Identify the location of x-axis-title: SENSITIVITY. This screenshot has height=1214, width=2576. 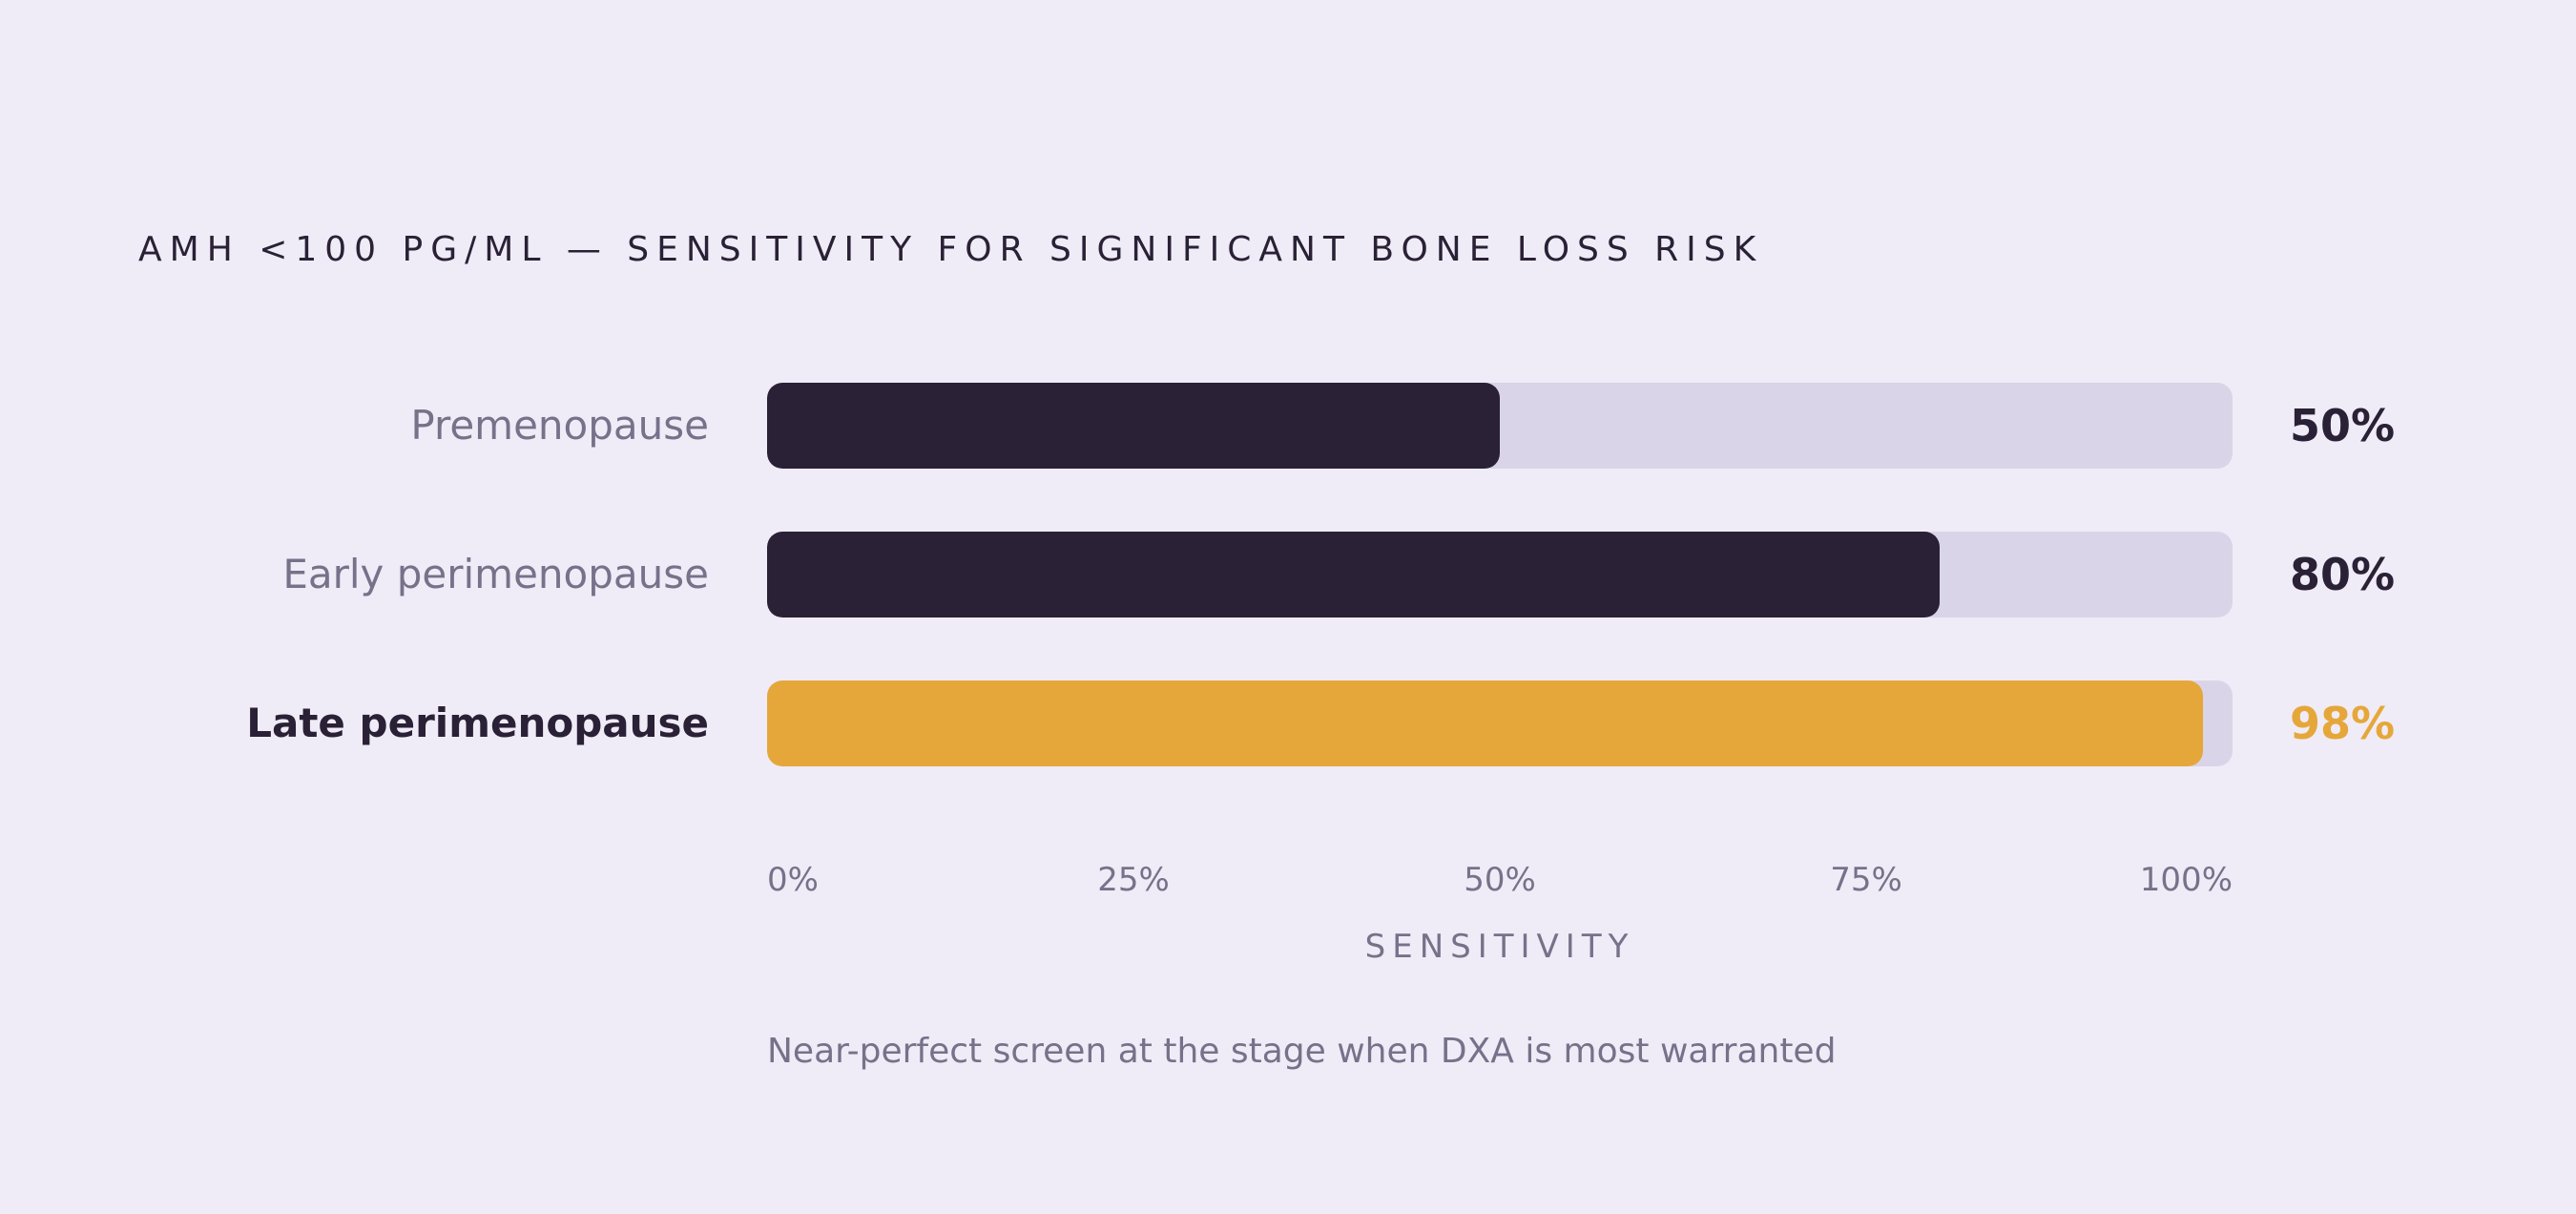
(1499, 947).